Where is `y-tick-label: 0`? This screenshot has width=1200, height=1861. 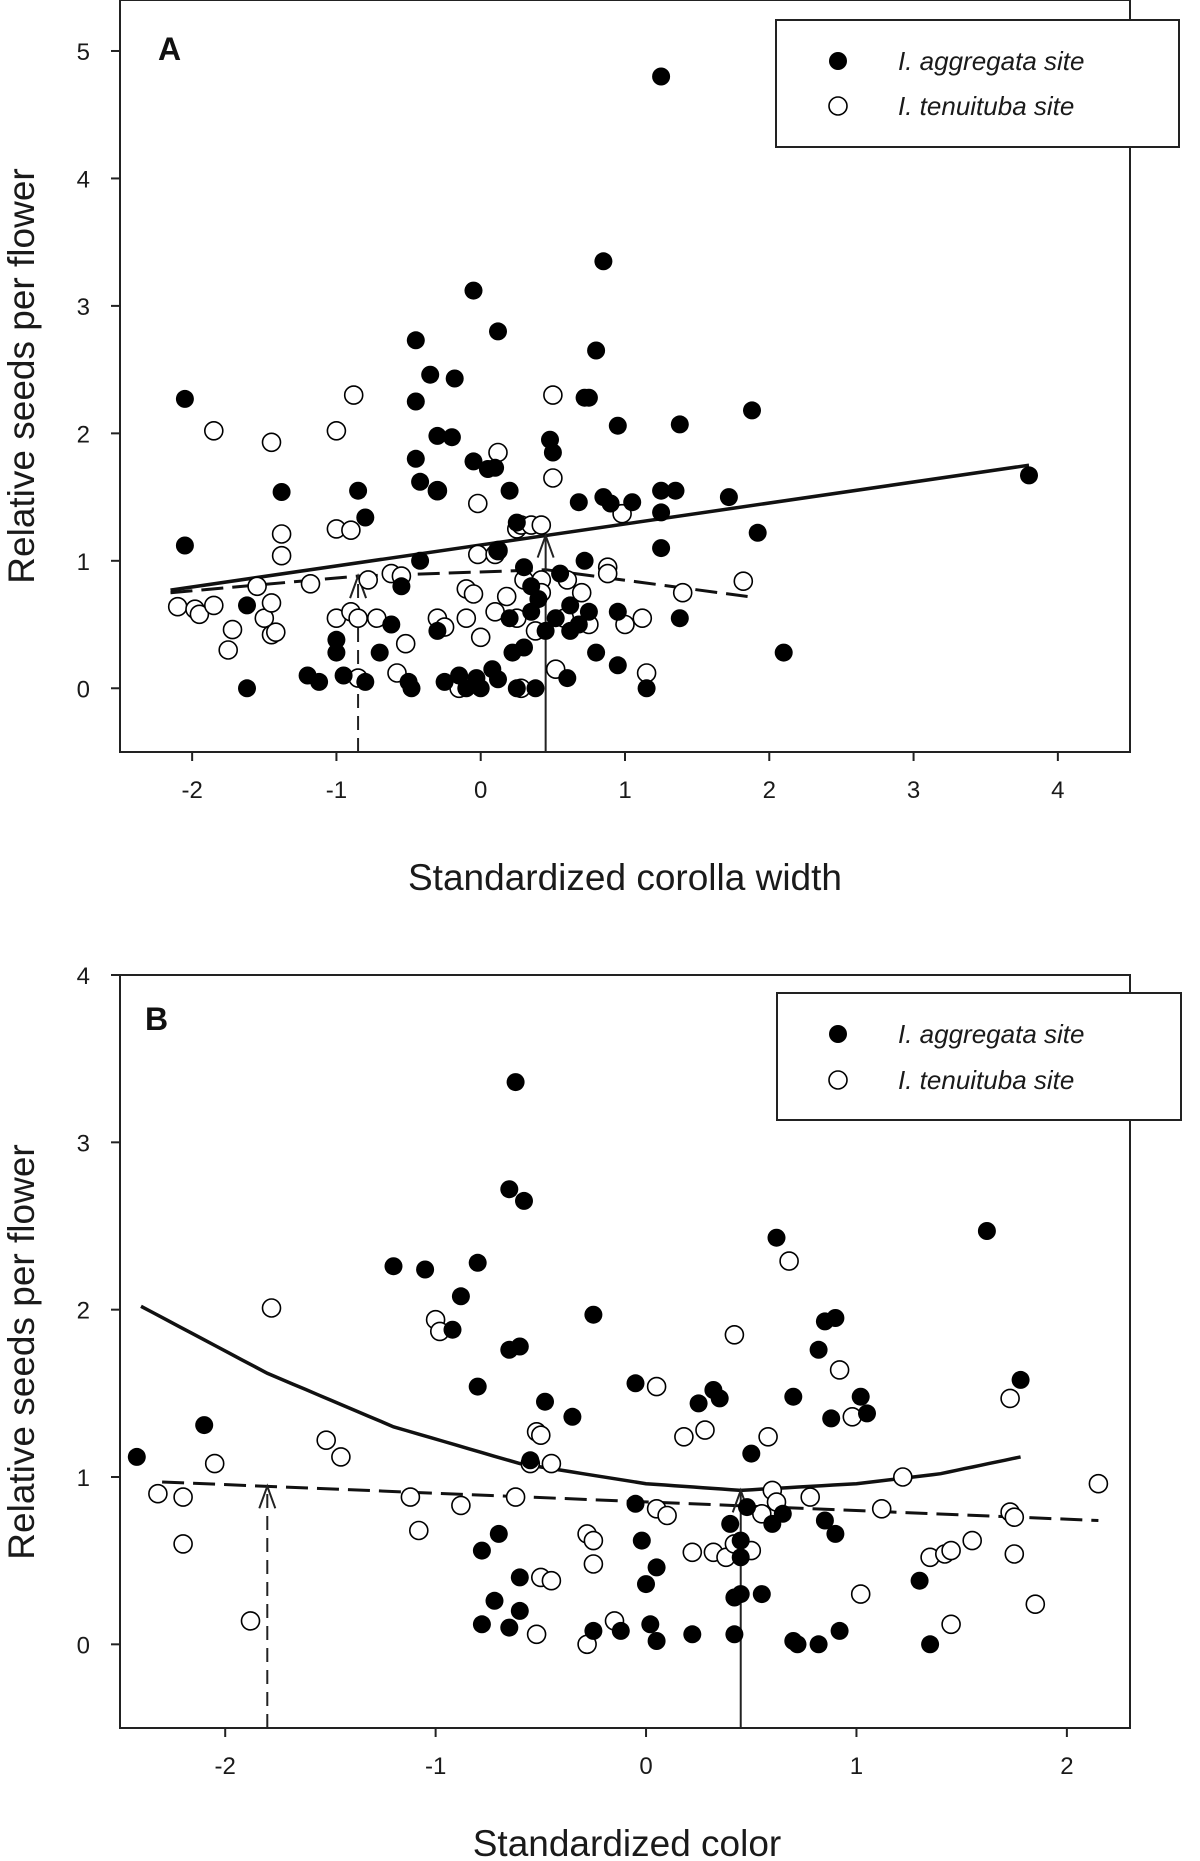
y-tick-label: 0 is located at coordinates (83, 1645).